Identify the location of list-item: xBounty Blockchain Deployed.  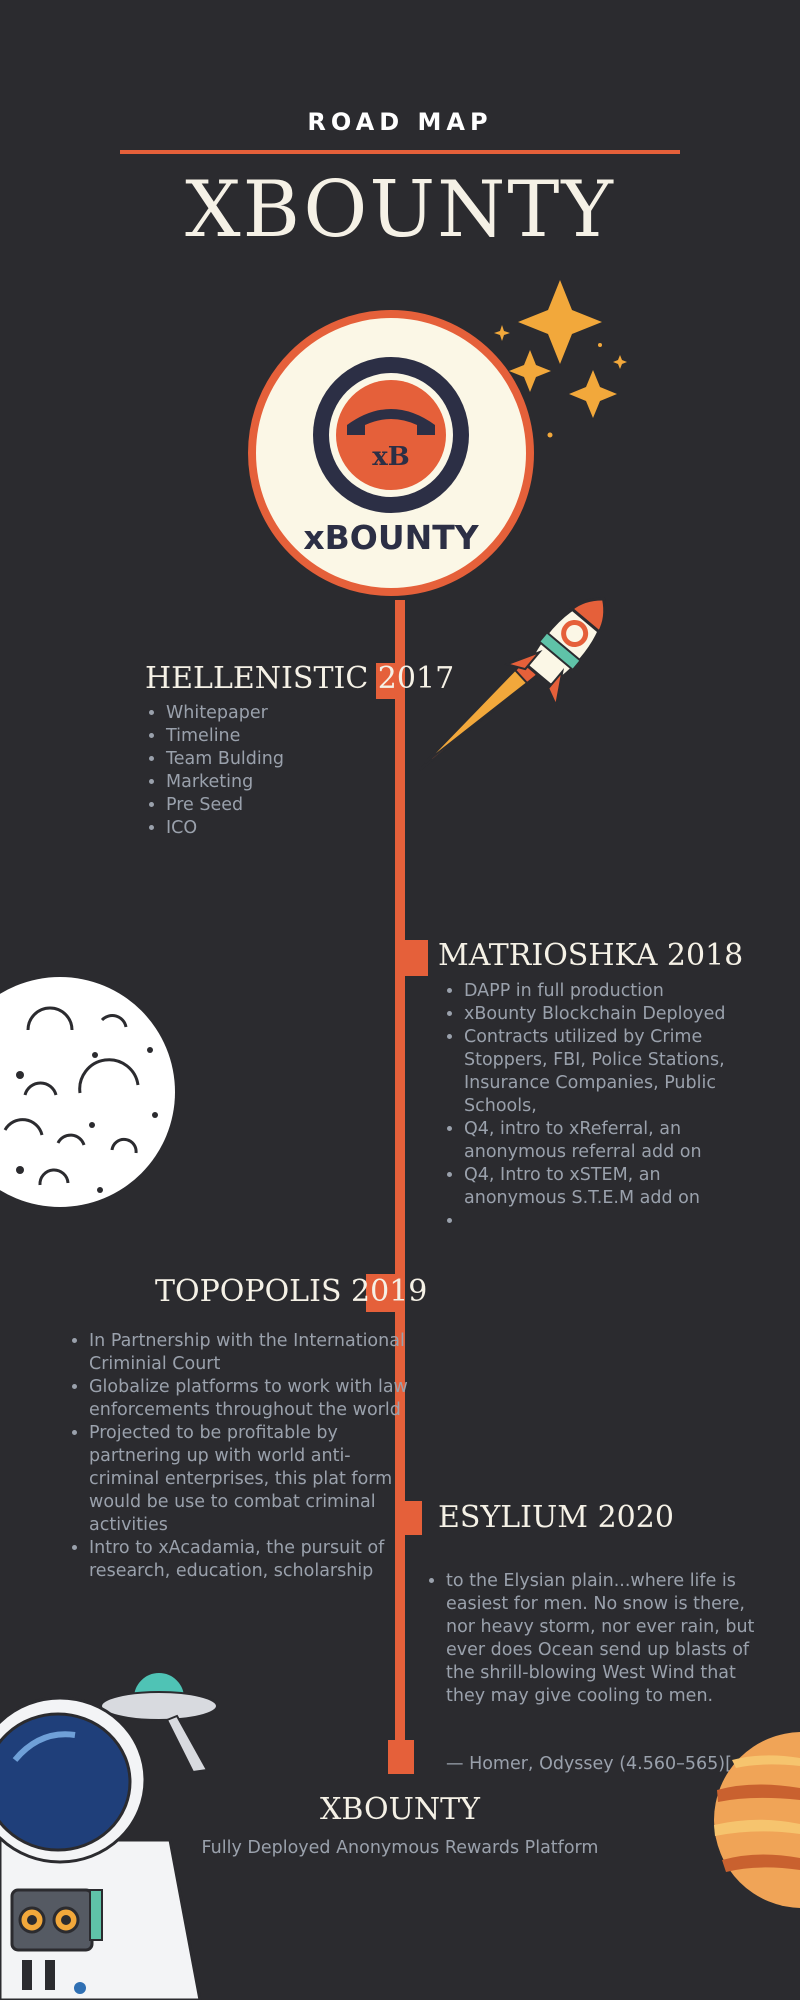
(614, 1014).